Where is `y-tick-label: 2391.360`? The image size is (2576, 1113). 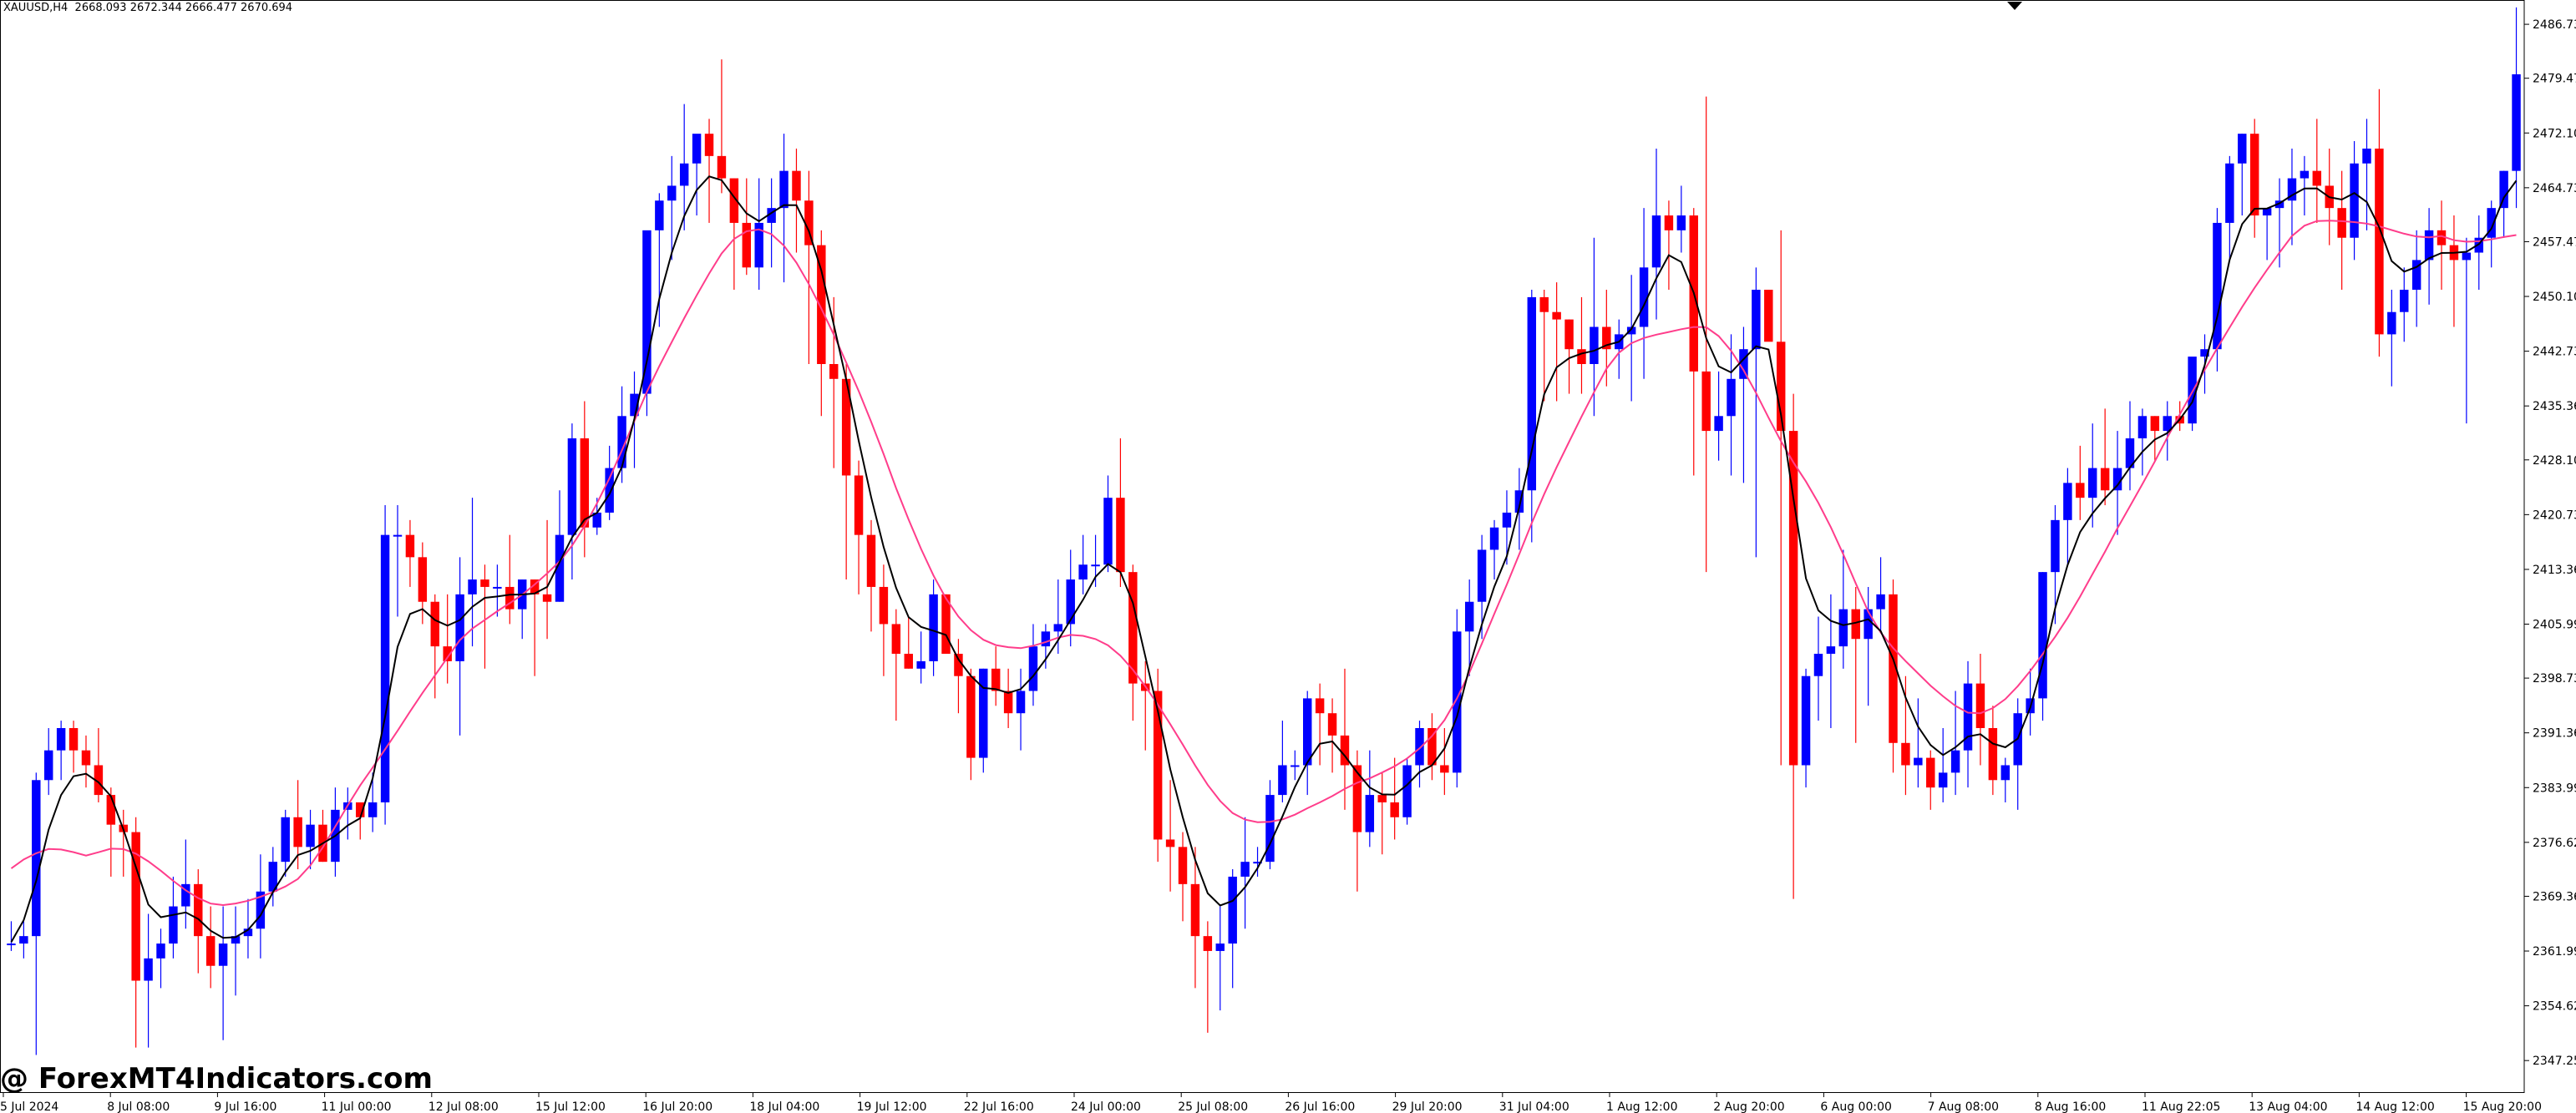 y-tick-label: 2391.360 is located at coordinates (2554, 734).